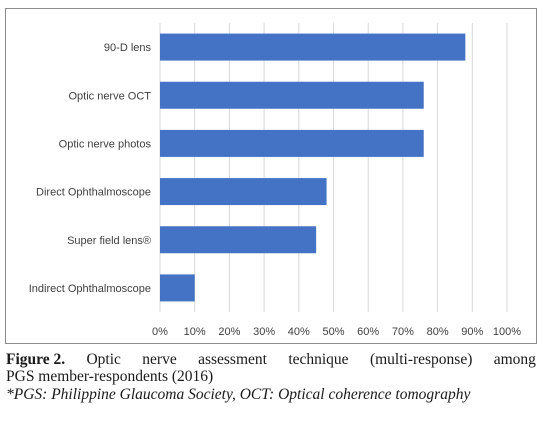 This screenshot has height=421, width=543. I want to click on x-tick-label: 60%, so click(368, 332).